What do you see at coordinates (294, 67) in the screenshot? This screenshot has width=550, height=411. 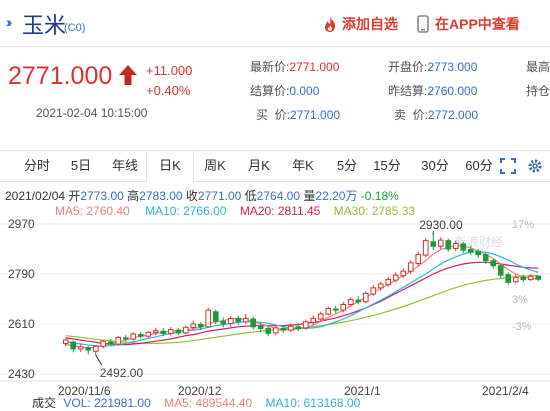 I see `field-last: 最新价:2771.000` at bounding box center [294, 67].